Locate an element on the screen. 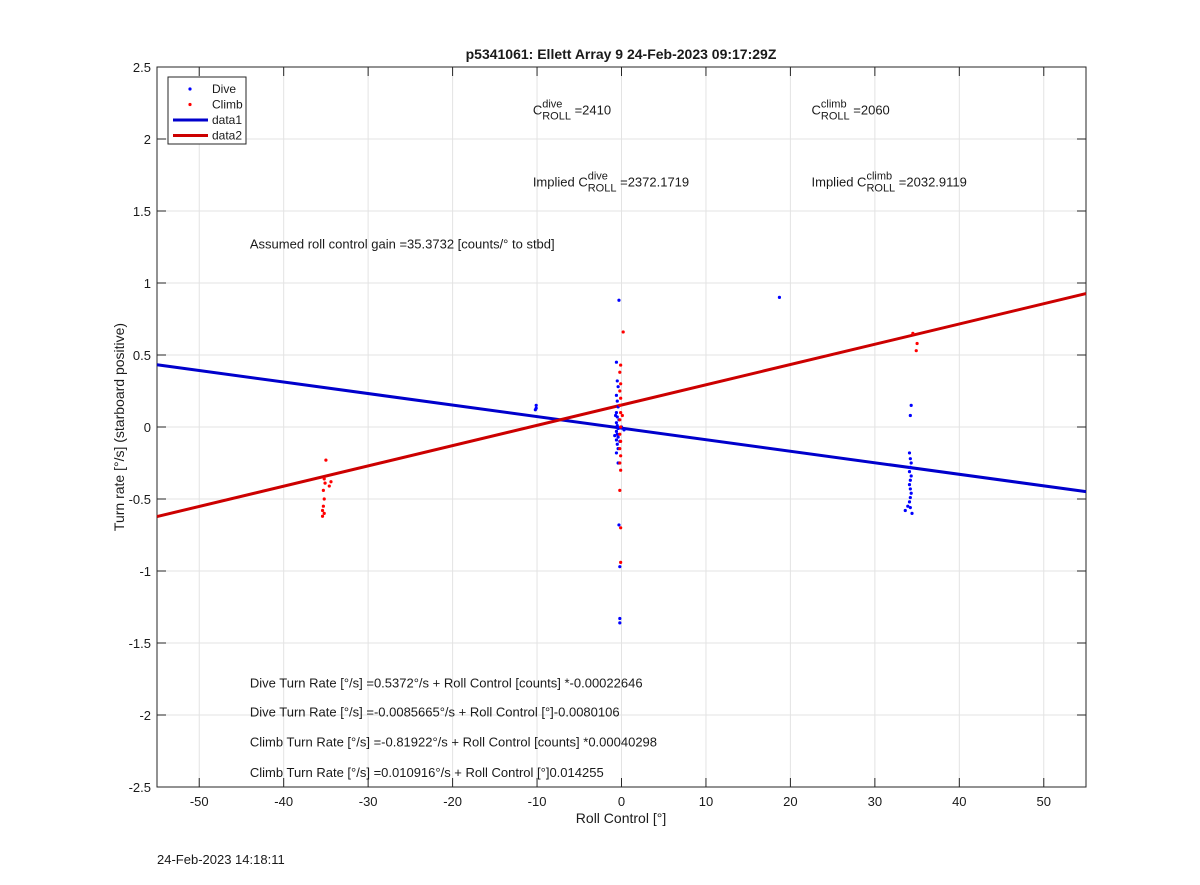  legend-label-data2: data2 is located at coordinates (227, 136).